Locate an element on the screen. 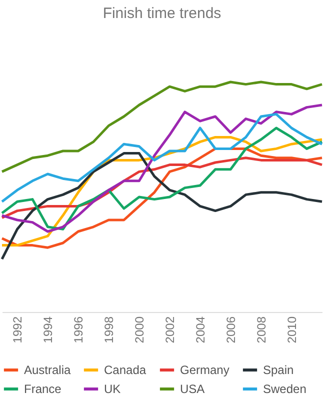 The image size is (324, 400). legend-label: UK is located at coordinates (112, 389).